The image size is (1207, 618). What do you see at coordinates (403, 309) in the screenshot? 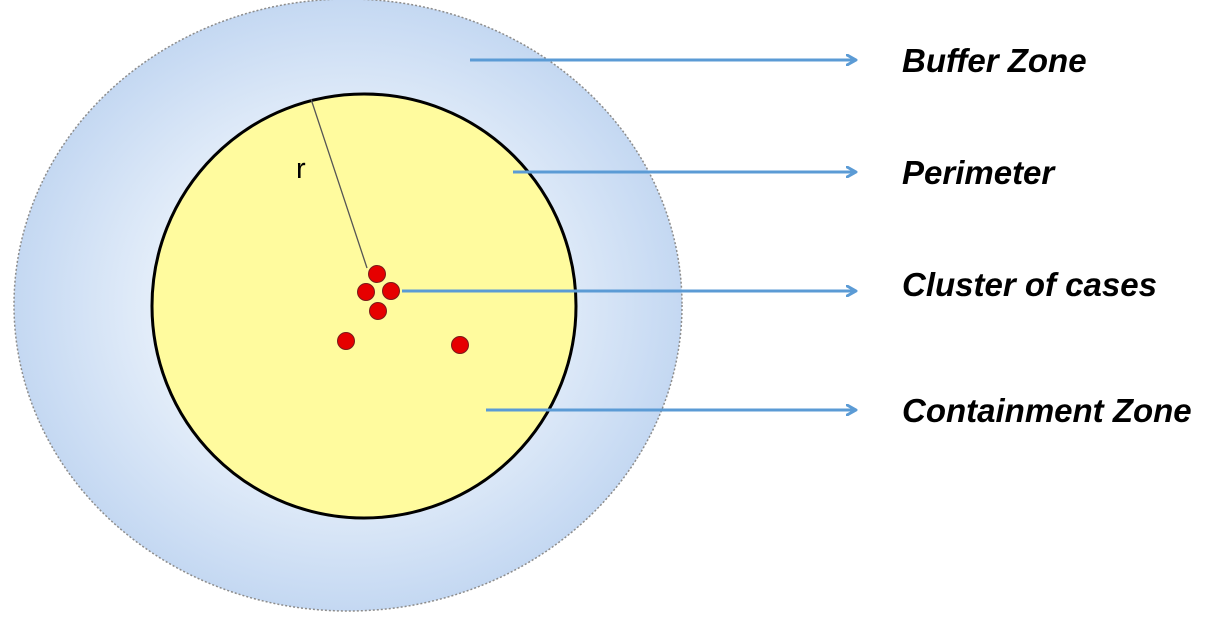
I see `case-markers` at bounding box center [403, 309].